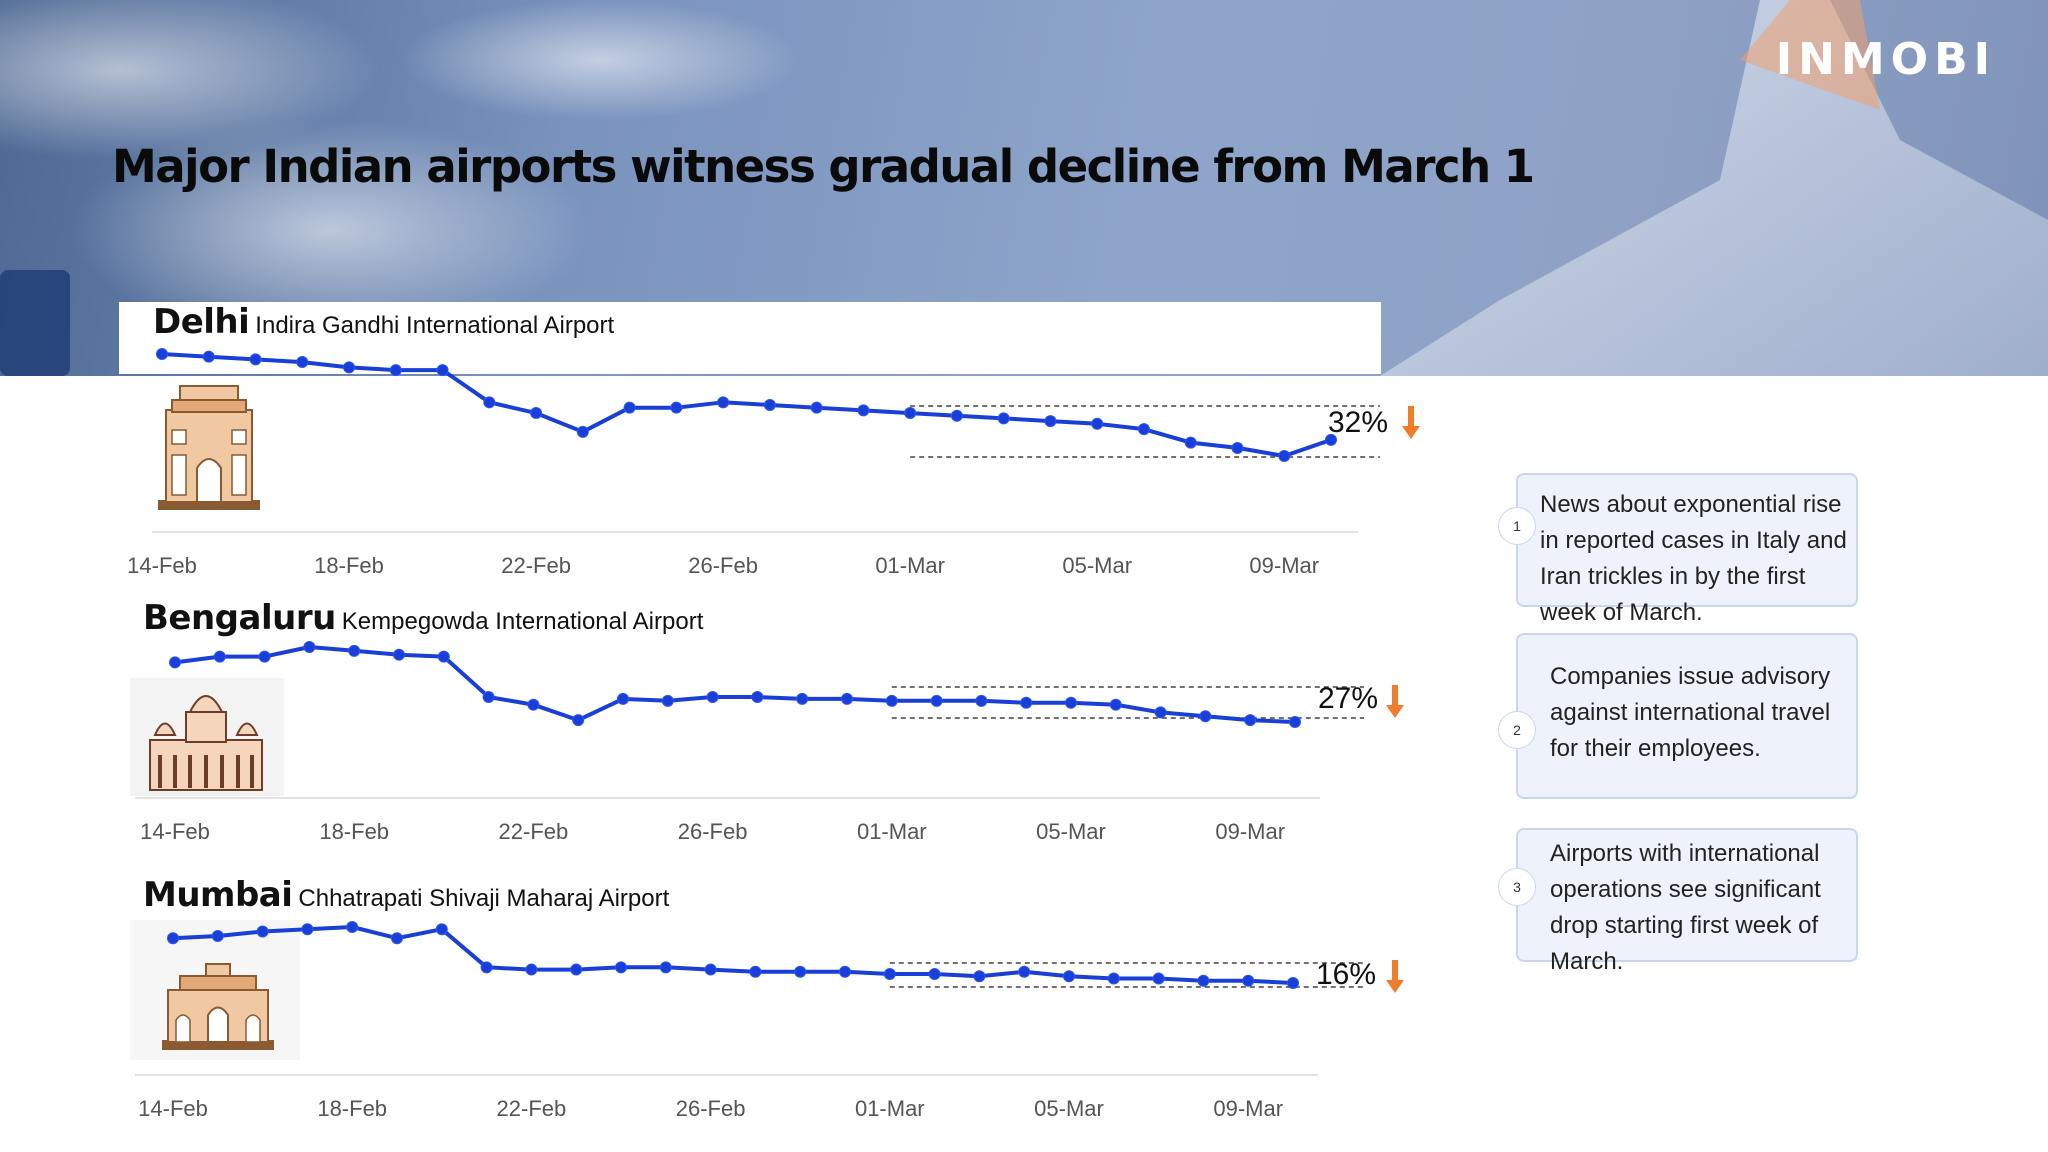 The height and width of the screenshot is (1152, 2048). I want to click on city-name: Mumbai, so click(218, 895).